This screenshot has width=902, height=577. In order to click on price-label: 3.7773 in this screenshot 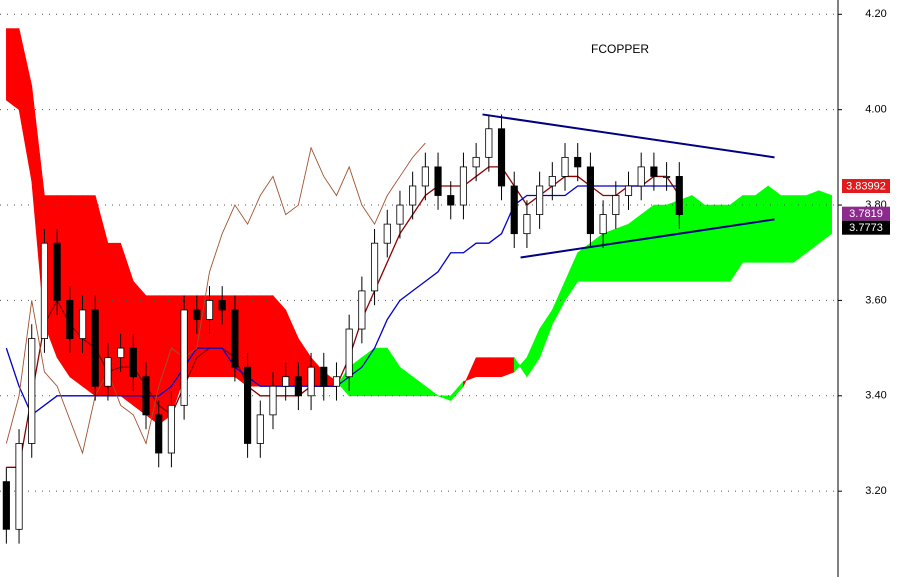, I will do `click(866, 228)`.